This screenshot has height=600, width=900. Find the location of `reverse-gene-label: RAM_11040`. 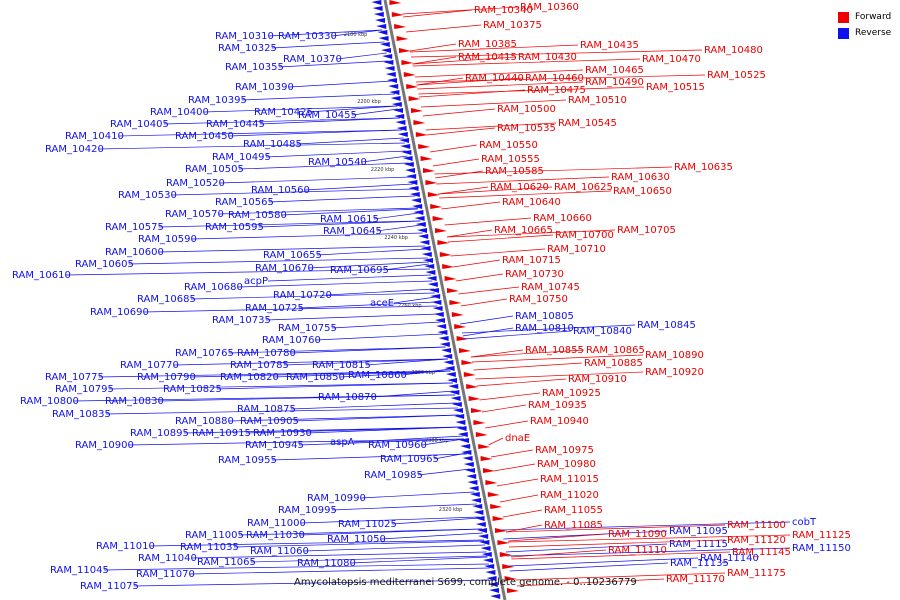

reverse-gene-label: RAM_11040 is located at coordinates (167, 558).